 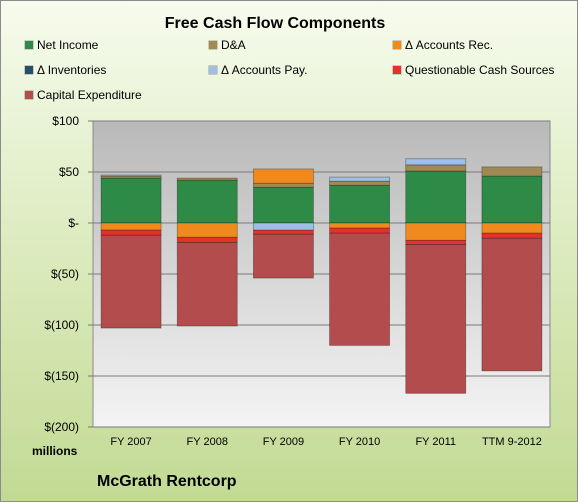 What do you see at coordinates (264, 70) in the screenshot?
I see `legend-label-accounts-pay: Δ Accounts Pay.` at bounding box center [264, 70].